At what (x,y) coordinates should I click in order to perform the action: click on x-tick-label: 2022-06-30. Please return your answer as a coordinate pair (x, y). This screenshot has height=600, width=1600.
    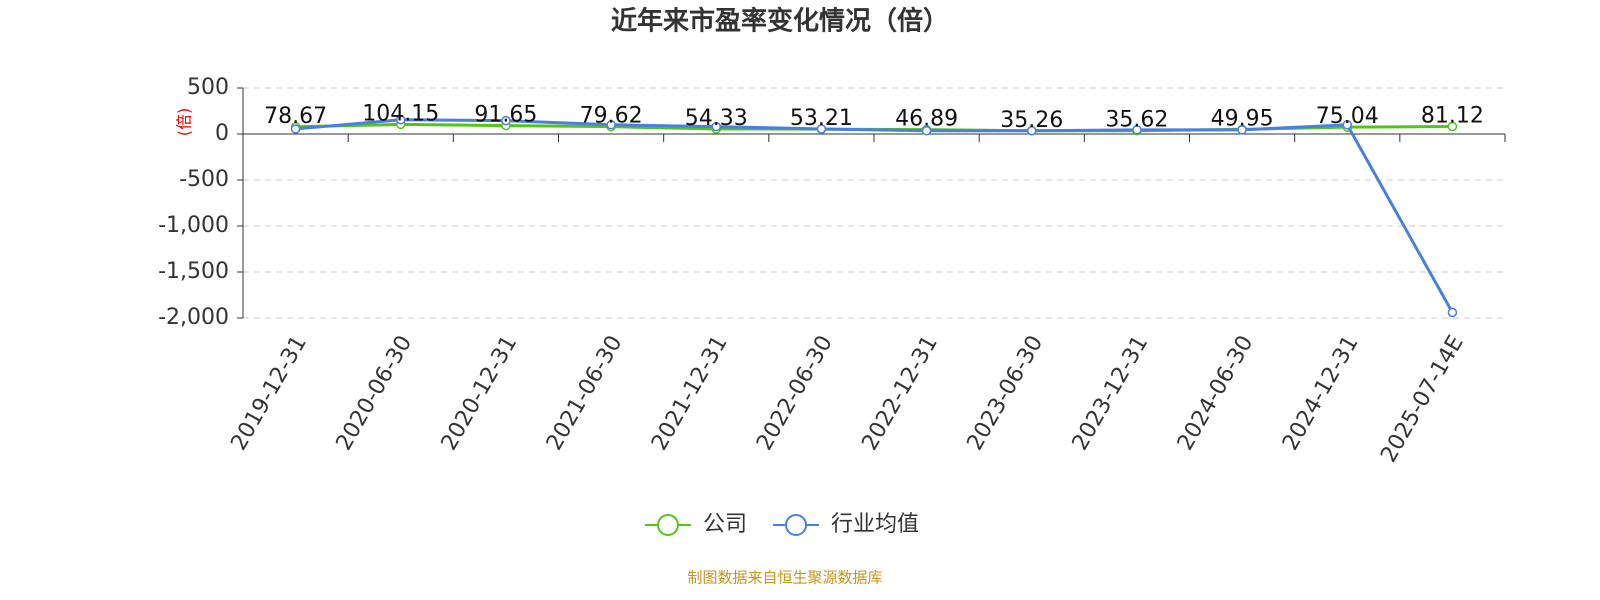
    Looking at the image, I should click on (795, 393).